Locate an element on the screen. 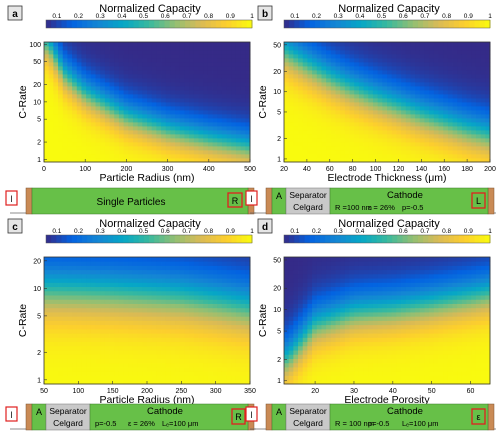  y-tick-label: 2 is located at coordinates (39, 143).